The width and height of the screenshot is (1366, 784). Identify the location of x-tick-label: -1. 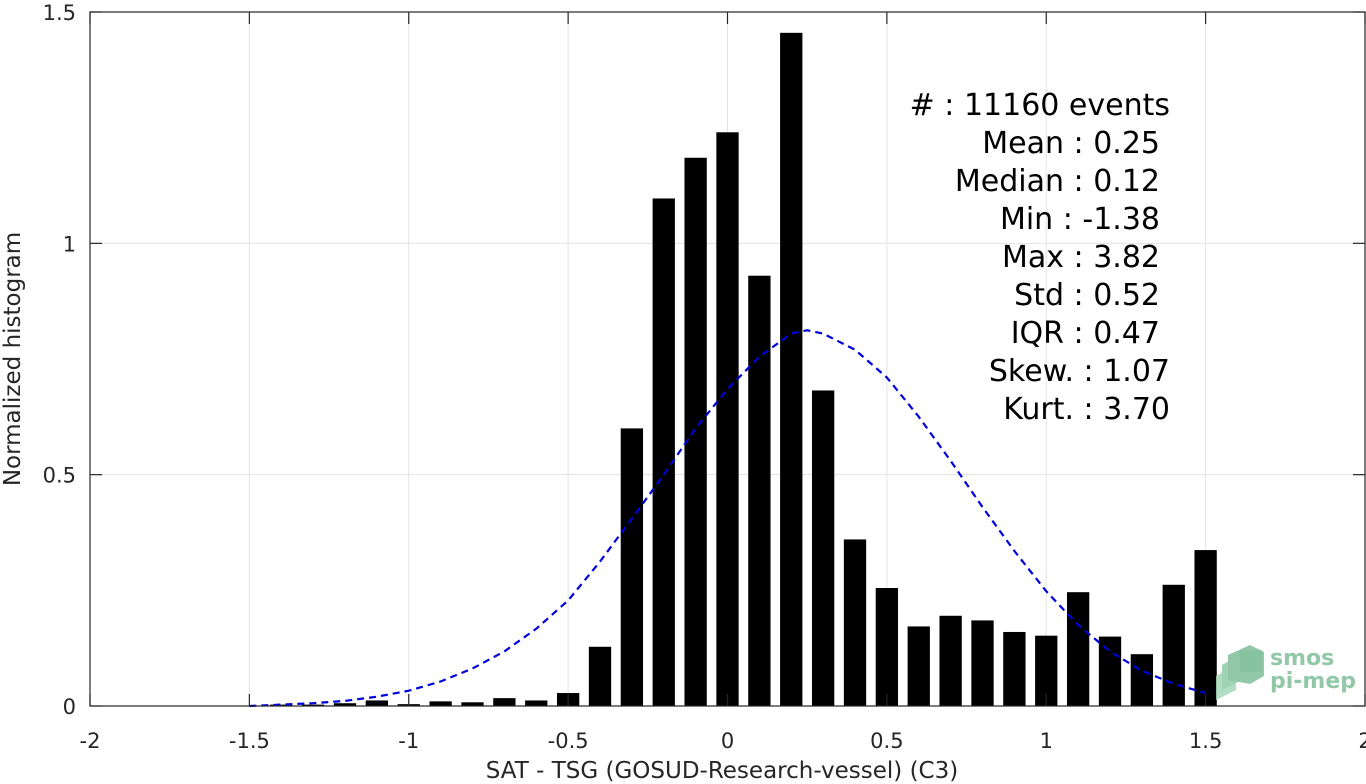
(408, 741).